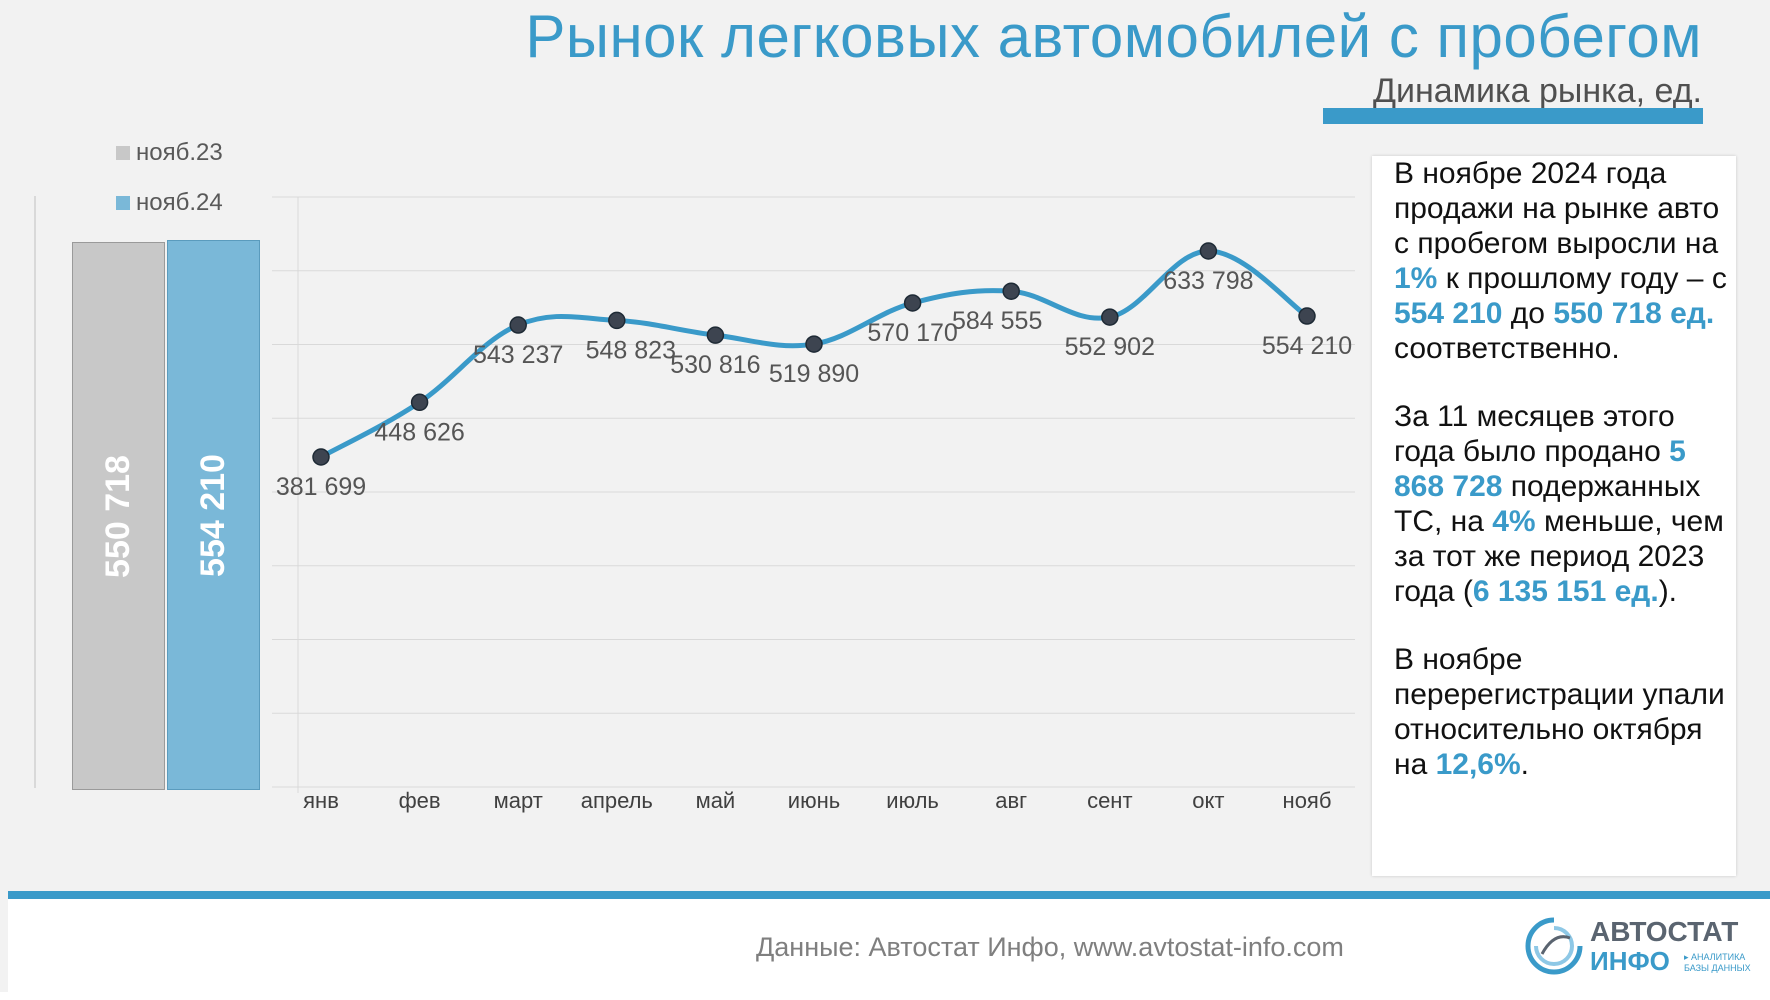 This screenshot has height=1000, width=1770. Describe the element at coordinates (179, 202) in the screenshot. I see `legend-label-2024: нояб.24` at that location.